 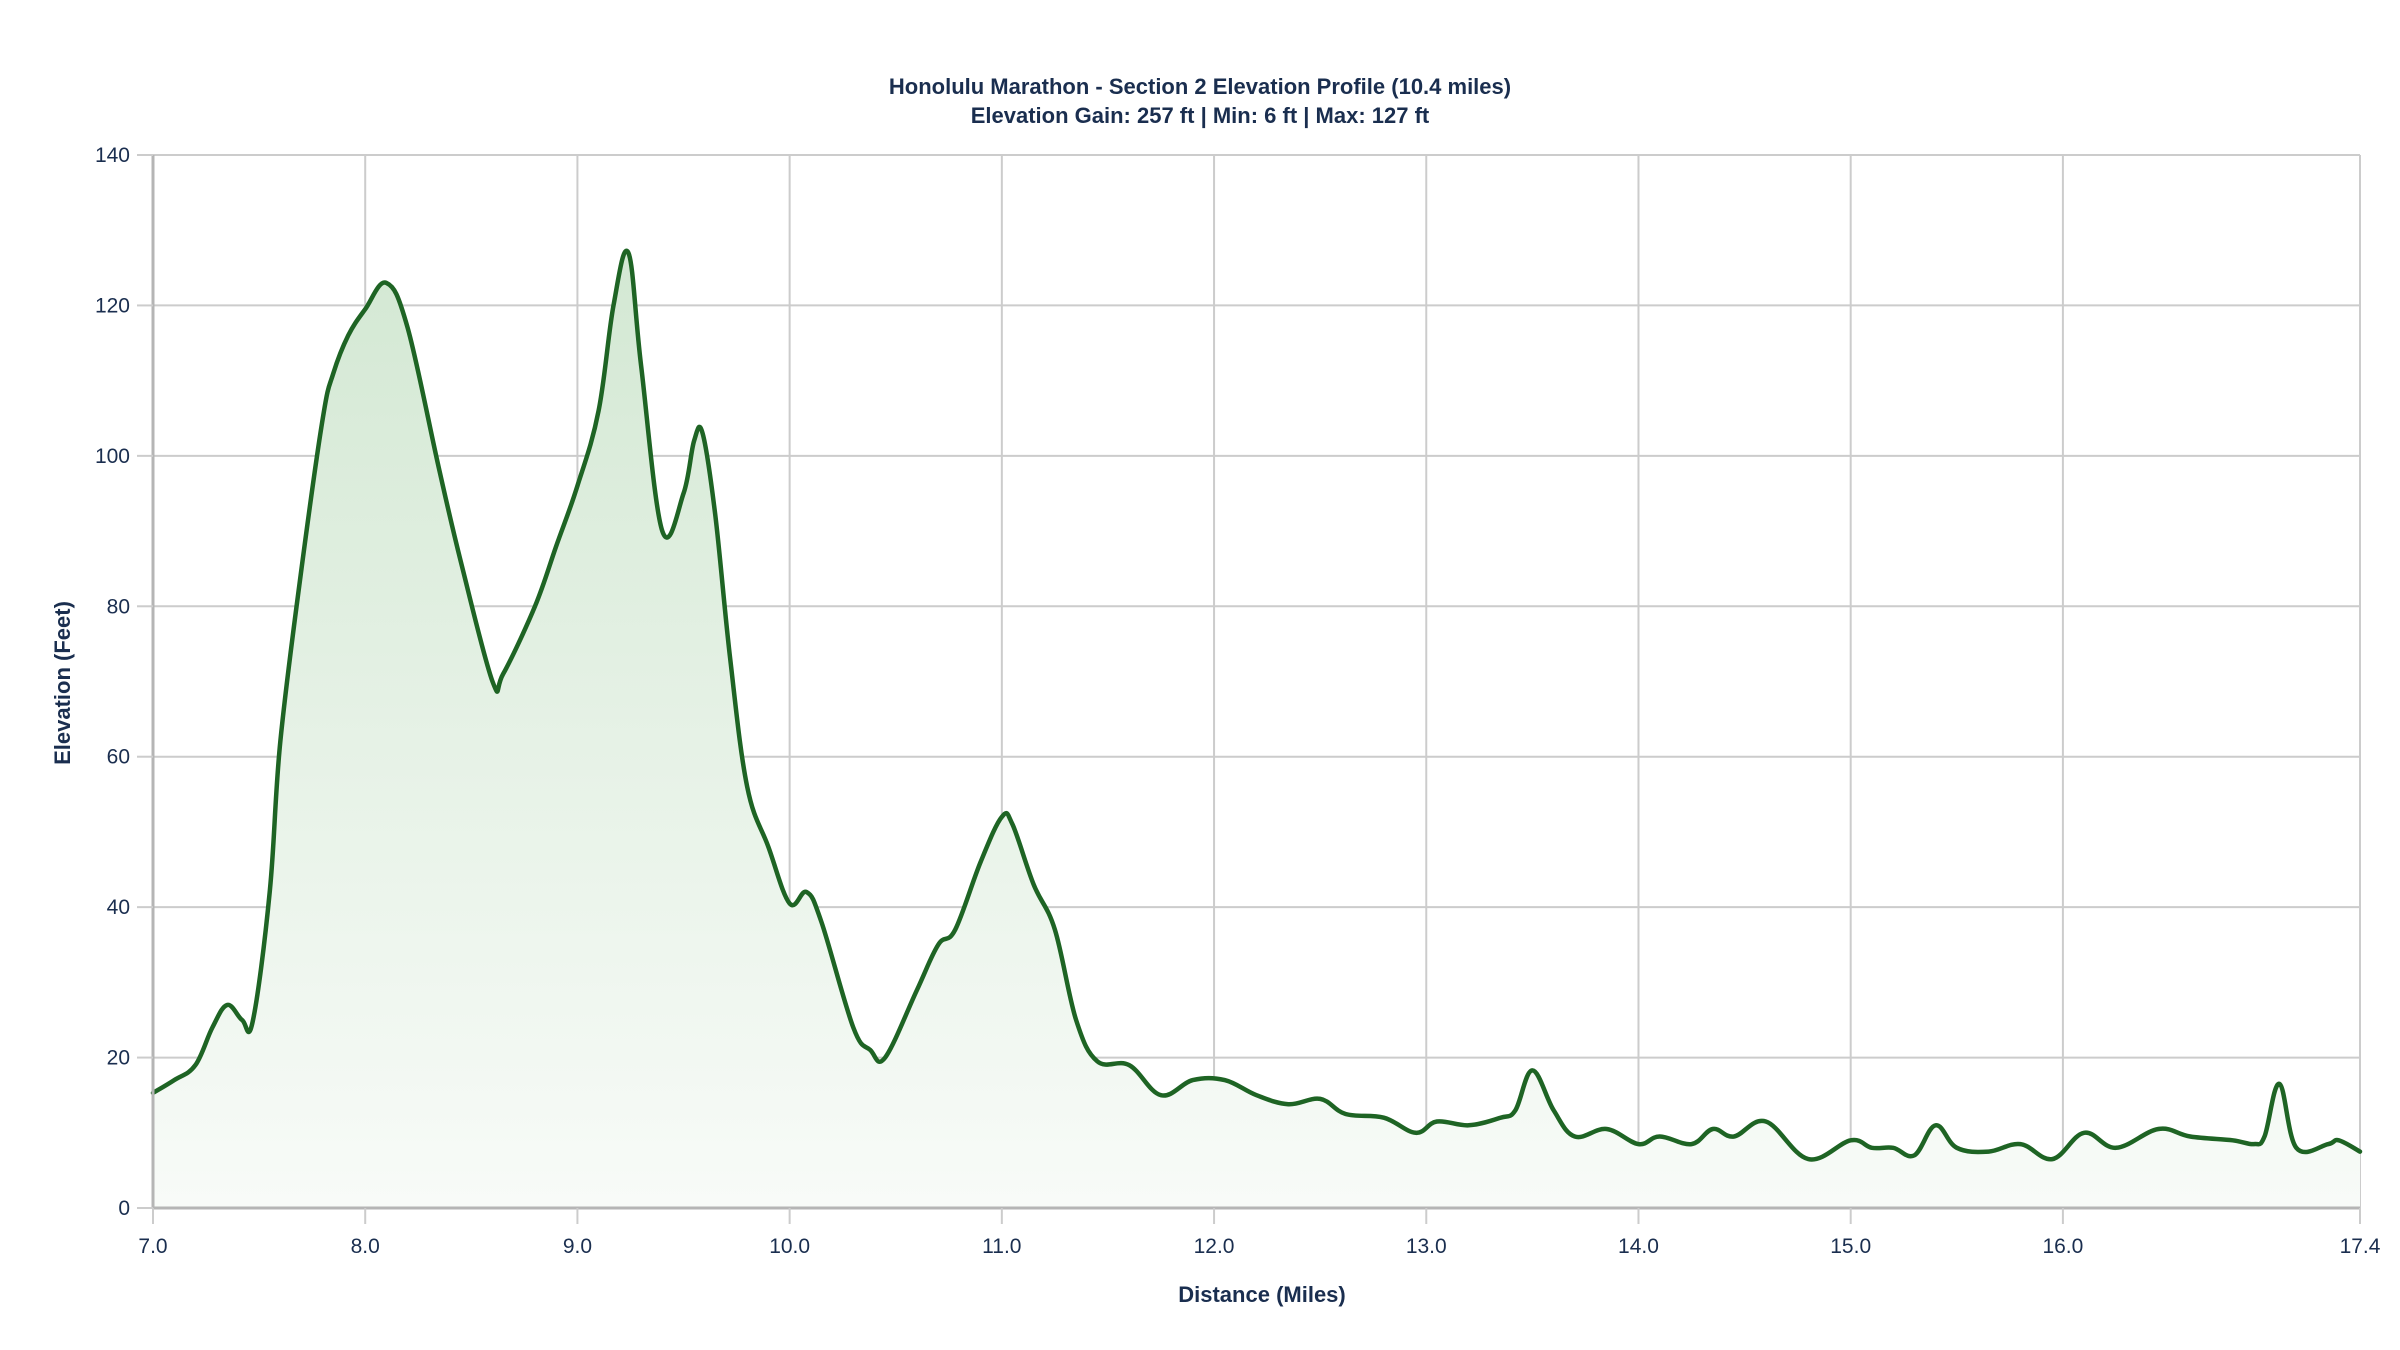 What do you see at coordinates (577, 1246) in the screenshot?
I see `x-tick-label: 9.0` at bounding box center [577, 1246].